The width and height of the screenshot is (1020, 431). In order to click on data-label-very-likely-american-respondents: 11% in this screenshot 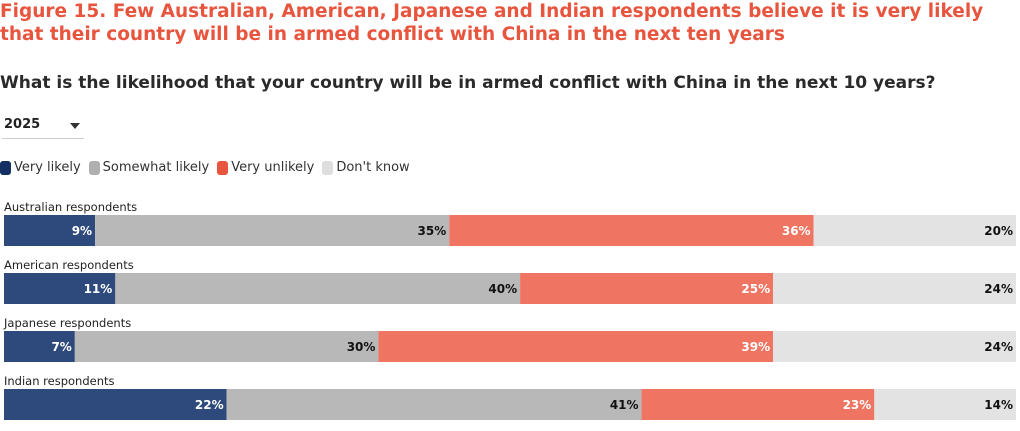, I will do `click(98, 289)`.